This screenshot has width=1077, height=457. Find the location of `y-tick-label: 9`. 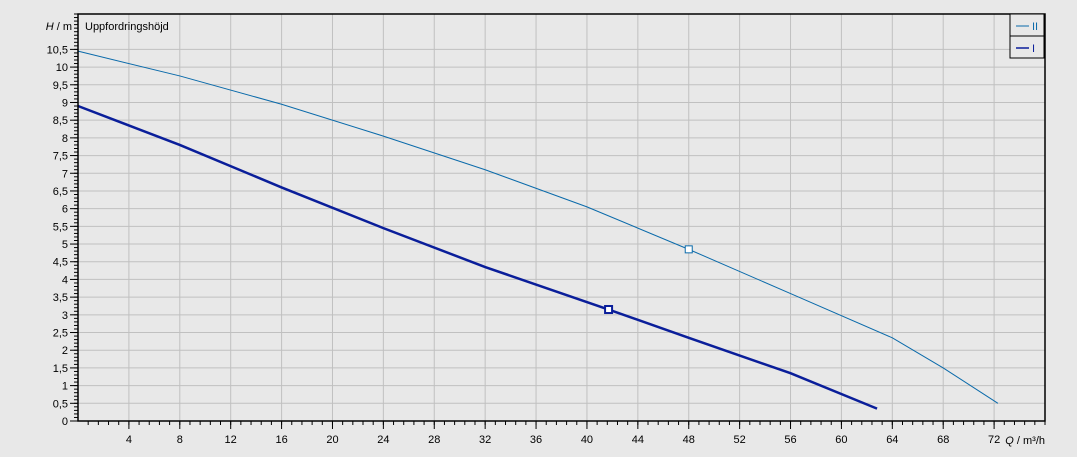

y-tick-label: 9 is located at coordinates (65, 103).